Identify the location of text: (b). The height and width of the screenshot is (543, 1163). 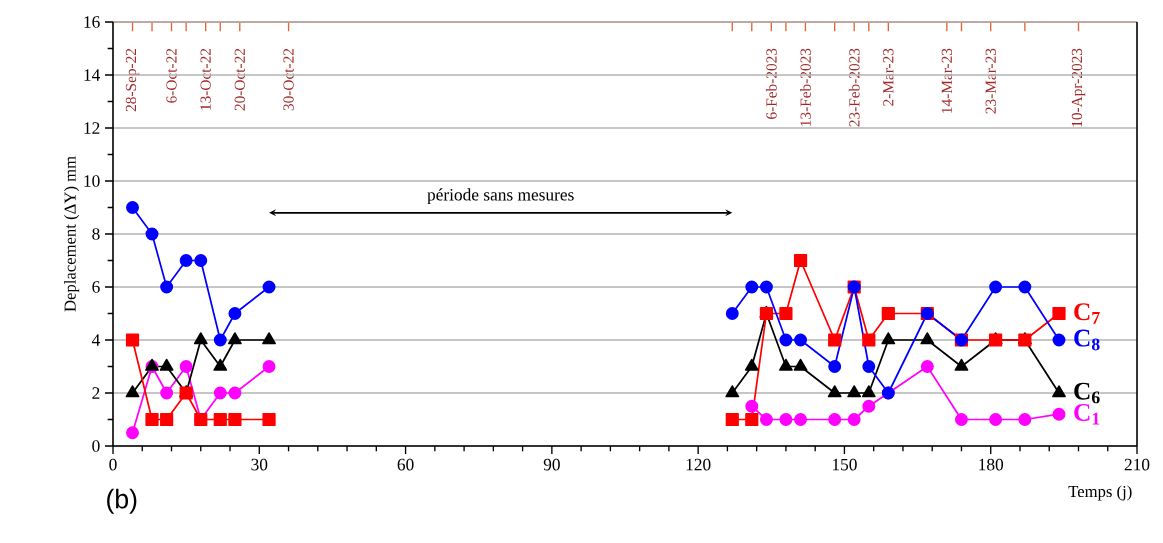
(122, 501).